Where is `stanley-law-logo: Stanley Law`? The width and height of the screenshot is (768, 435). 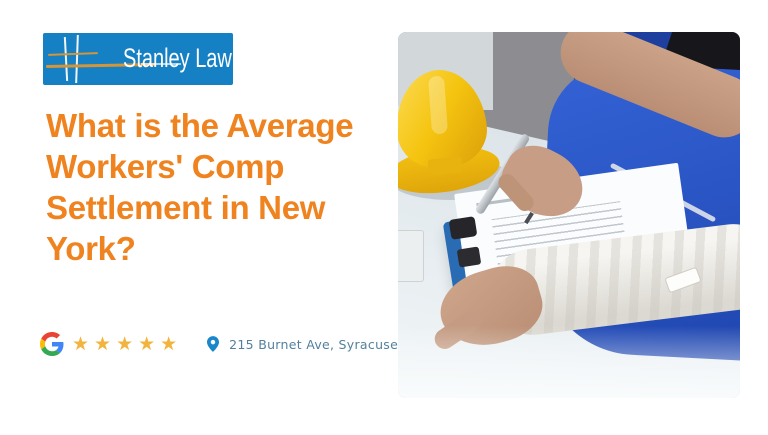 stanley-law-logo: Stanley Law is located at coordinates (138, 59).